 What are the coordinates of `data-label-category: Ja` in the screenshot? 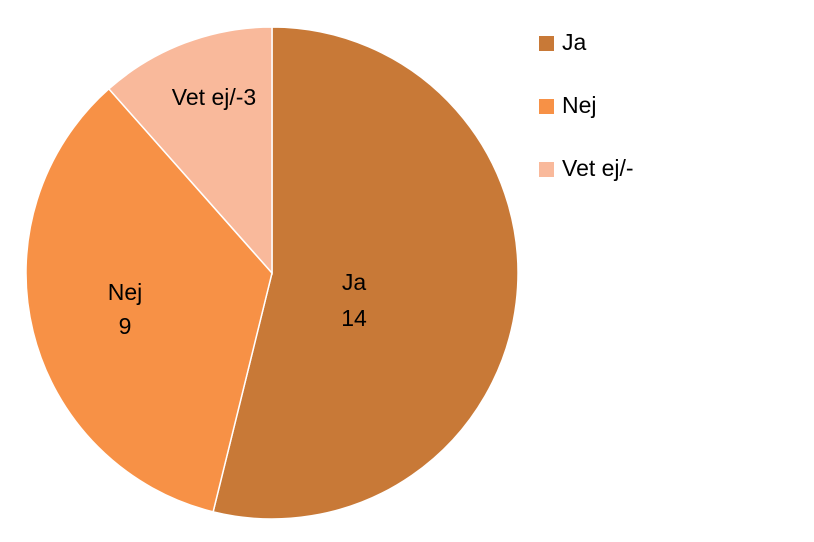 It's located at (354, 282).